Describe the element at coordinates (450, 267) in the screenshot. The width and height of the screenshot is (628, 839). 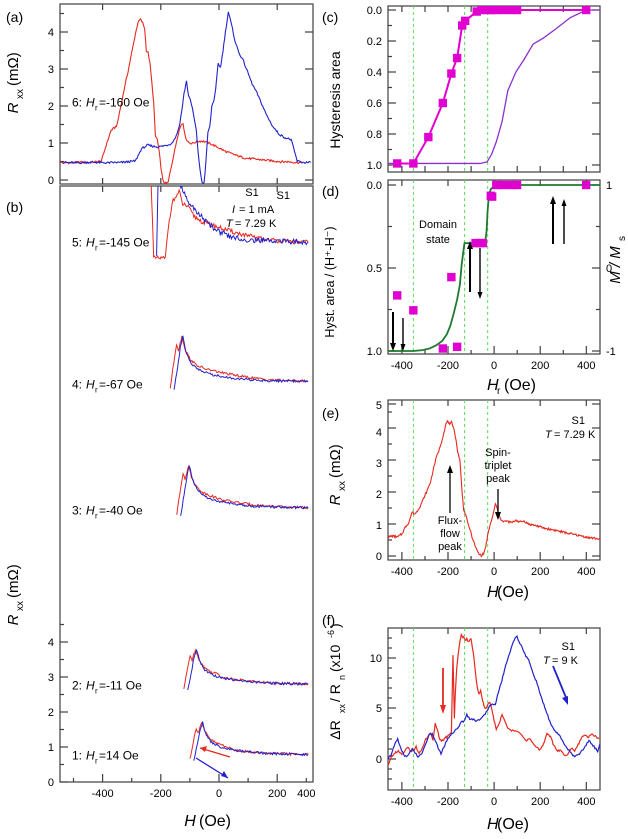
I see `panel-d-guides` at that location.